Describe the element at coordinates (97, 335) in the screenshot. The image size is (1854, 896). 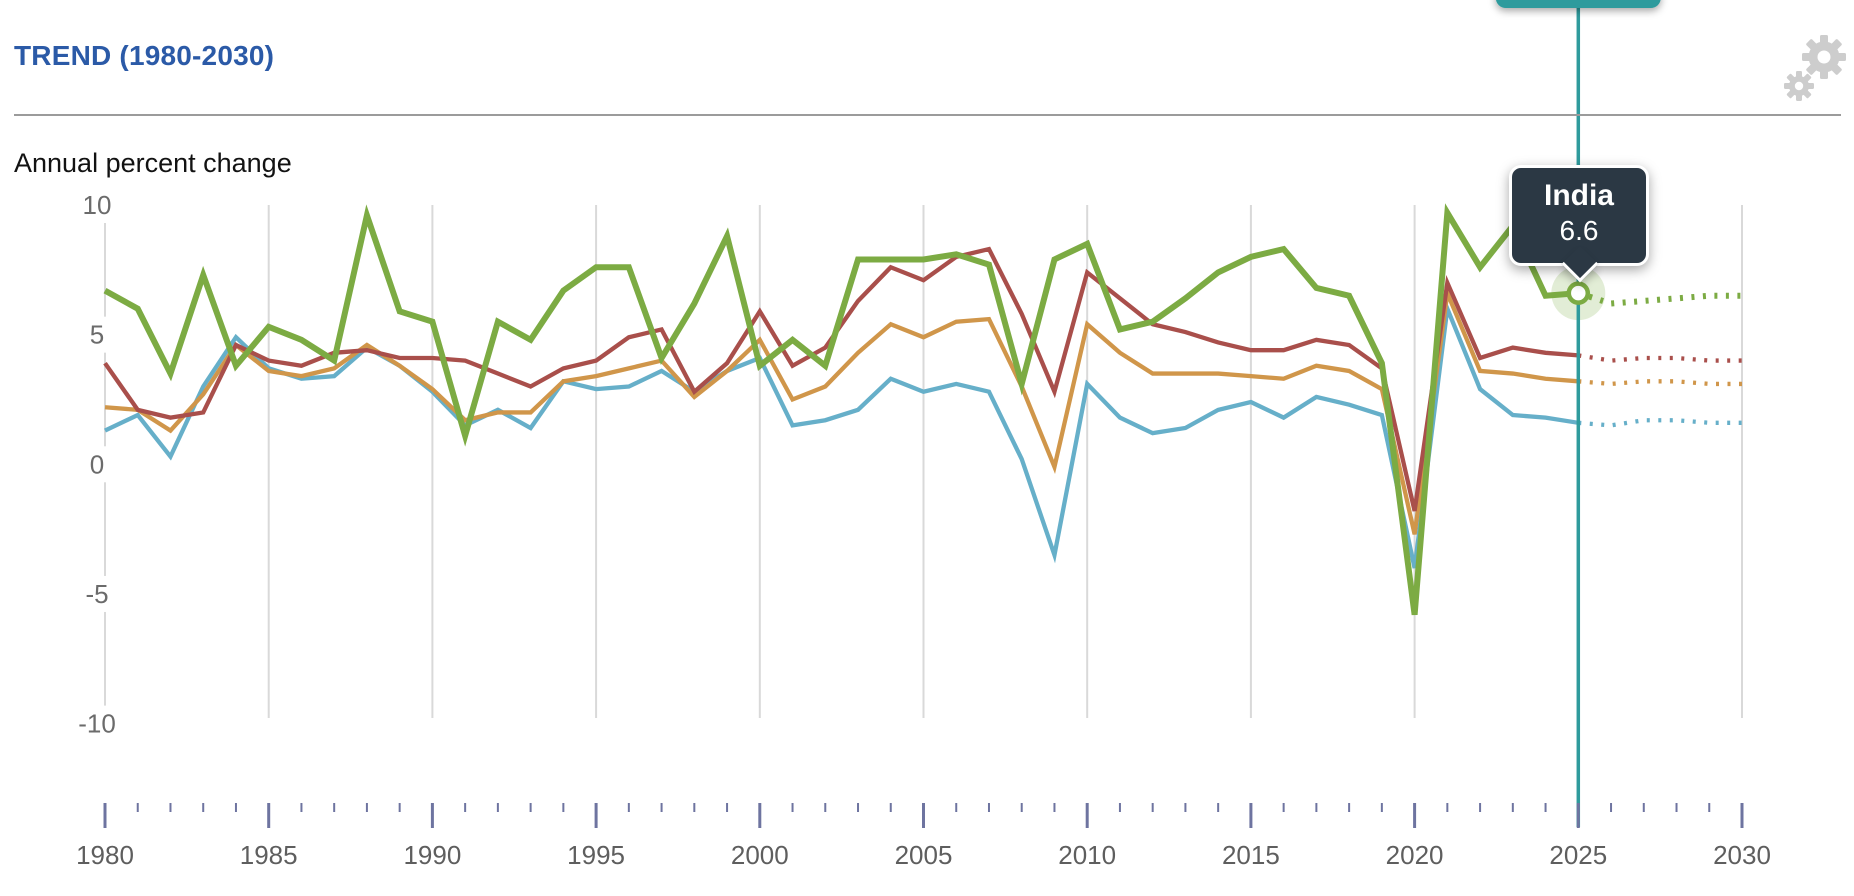
I see `svg-text: 5` at that location.